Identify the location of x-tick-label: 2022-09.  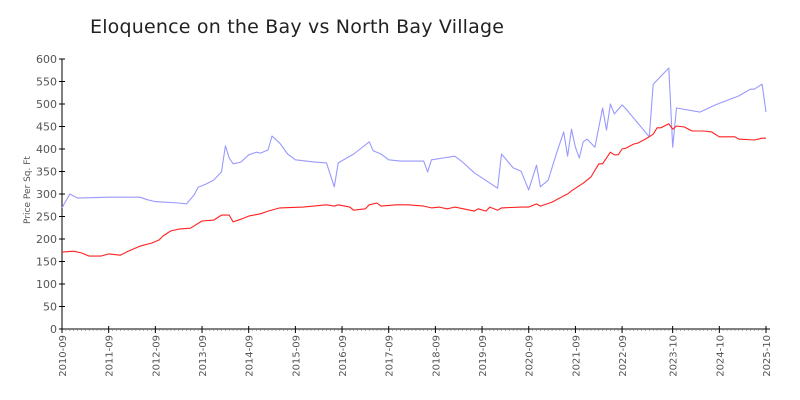
(623, 356).